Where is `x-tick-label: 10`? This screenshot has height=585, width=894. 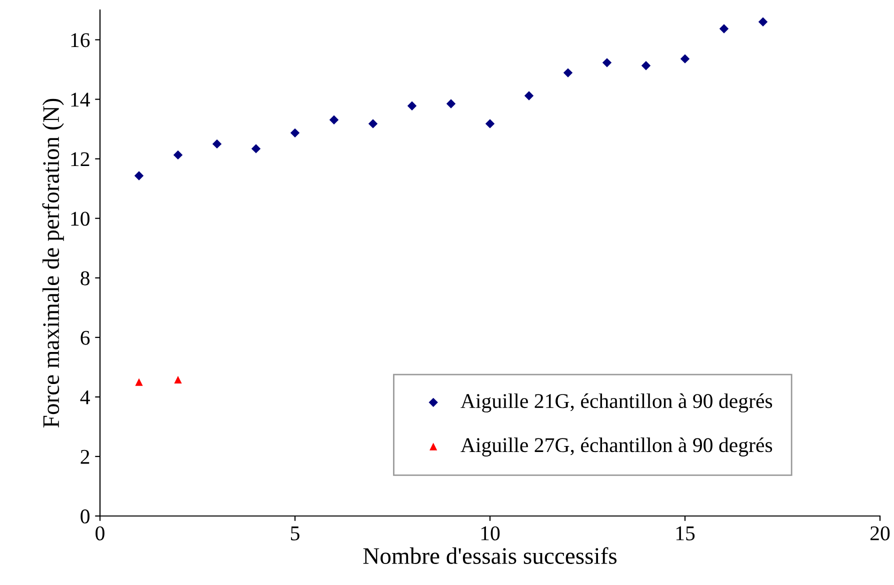
x-tick-label: 10 is located at coordinates (490, 533).